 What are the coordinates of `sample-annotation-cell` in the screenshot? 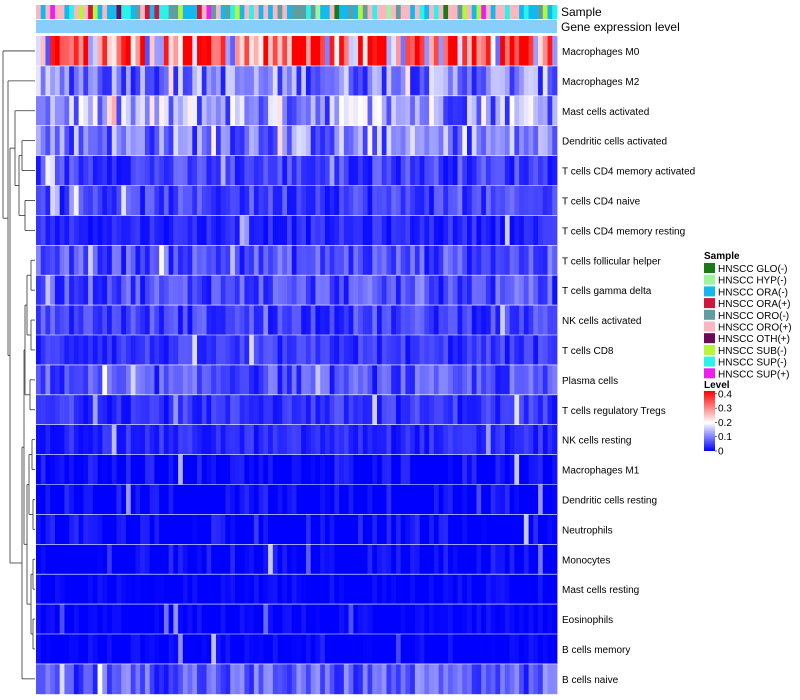 It's located at (555, 12).